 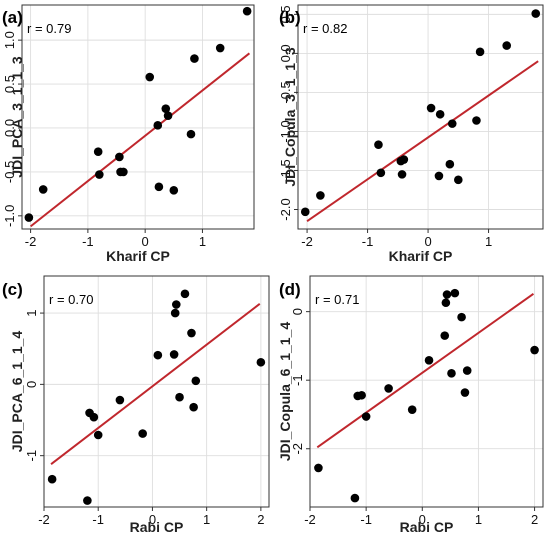 I want to click on x-tick-label: -2, so click(x=44, y=519).